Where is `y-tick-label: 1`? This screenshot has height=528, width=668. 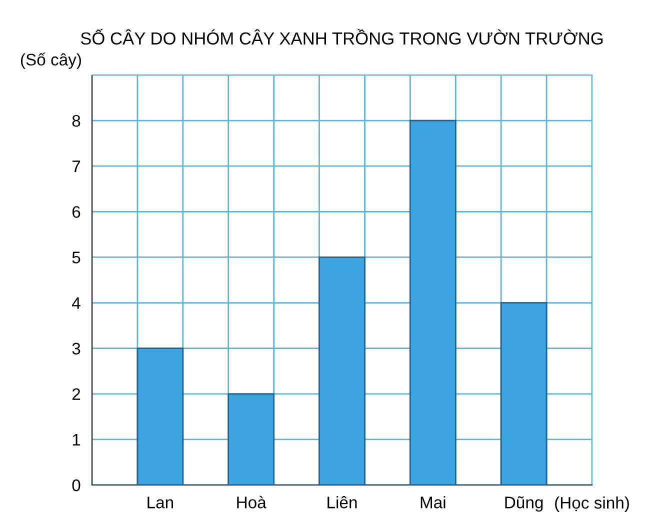 y-tick-label: 1 is located at coordinates (76, 440).